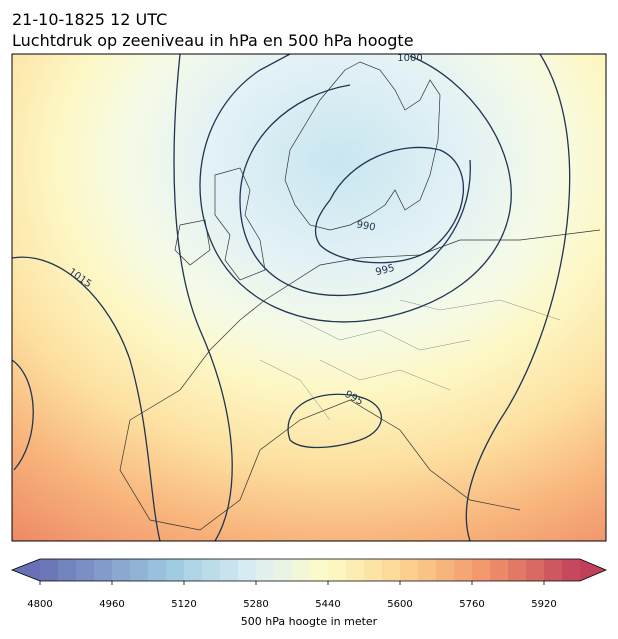  What do you see at coordinates (409, 58) in the screenshot?
I see `isobar-label: 1000` at bounding box center [409, 58].